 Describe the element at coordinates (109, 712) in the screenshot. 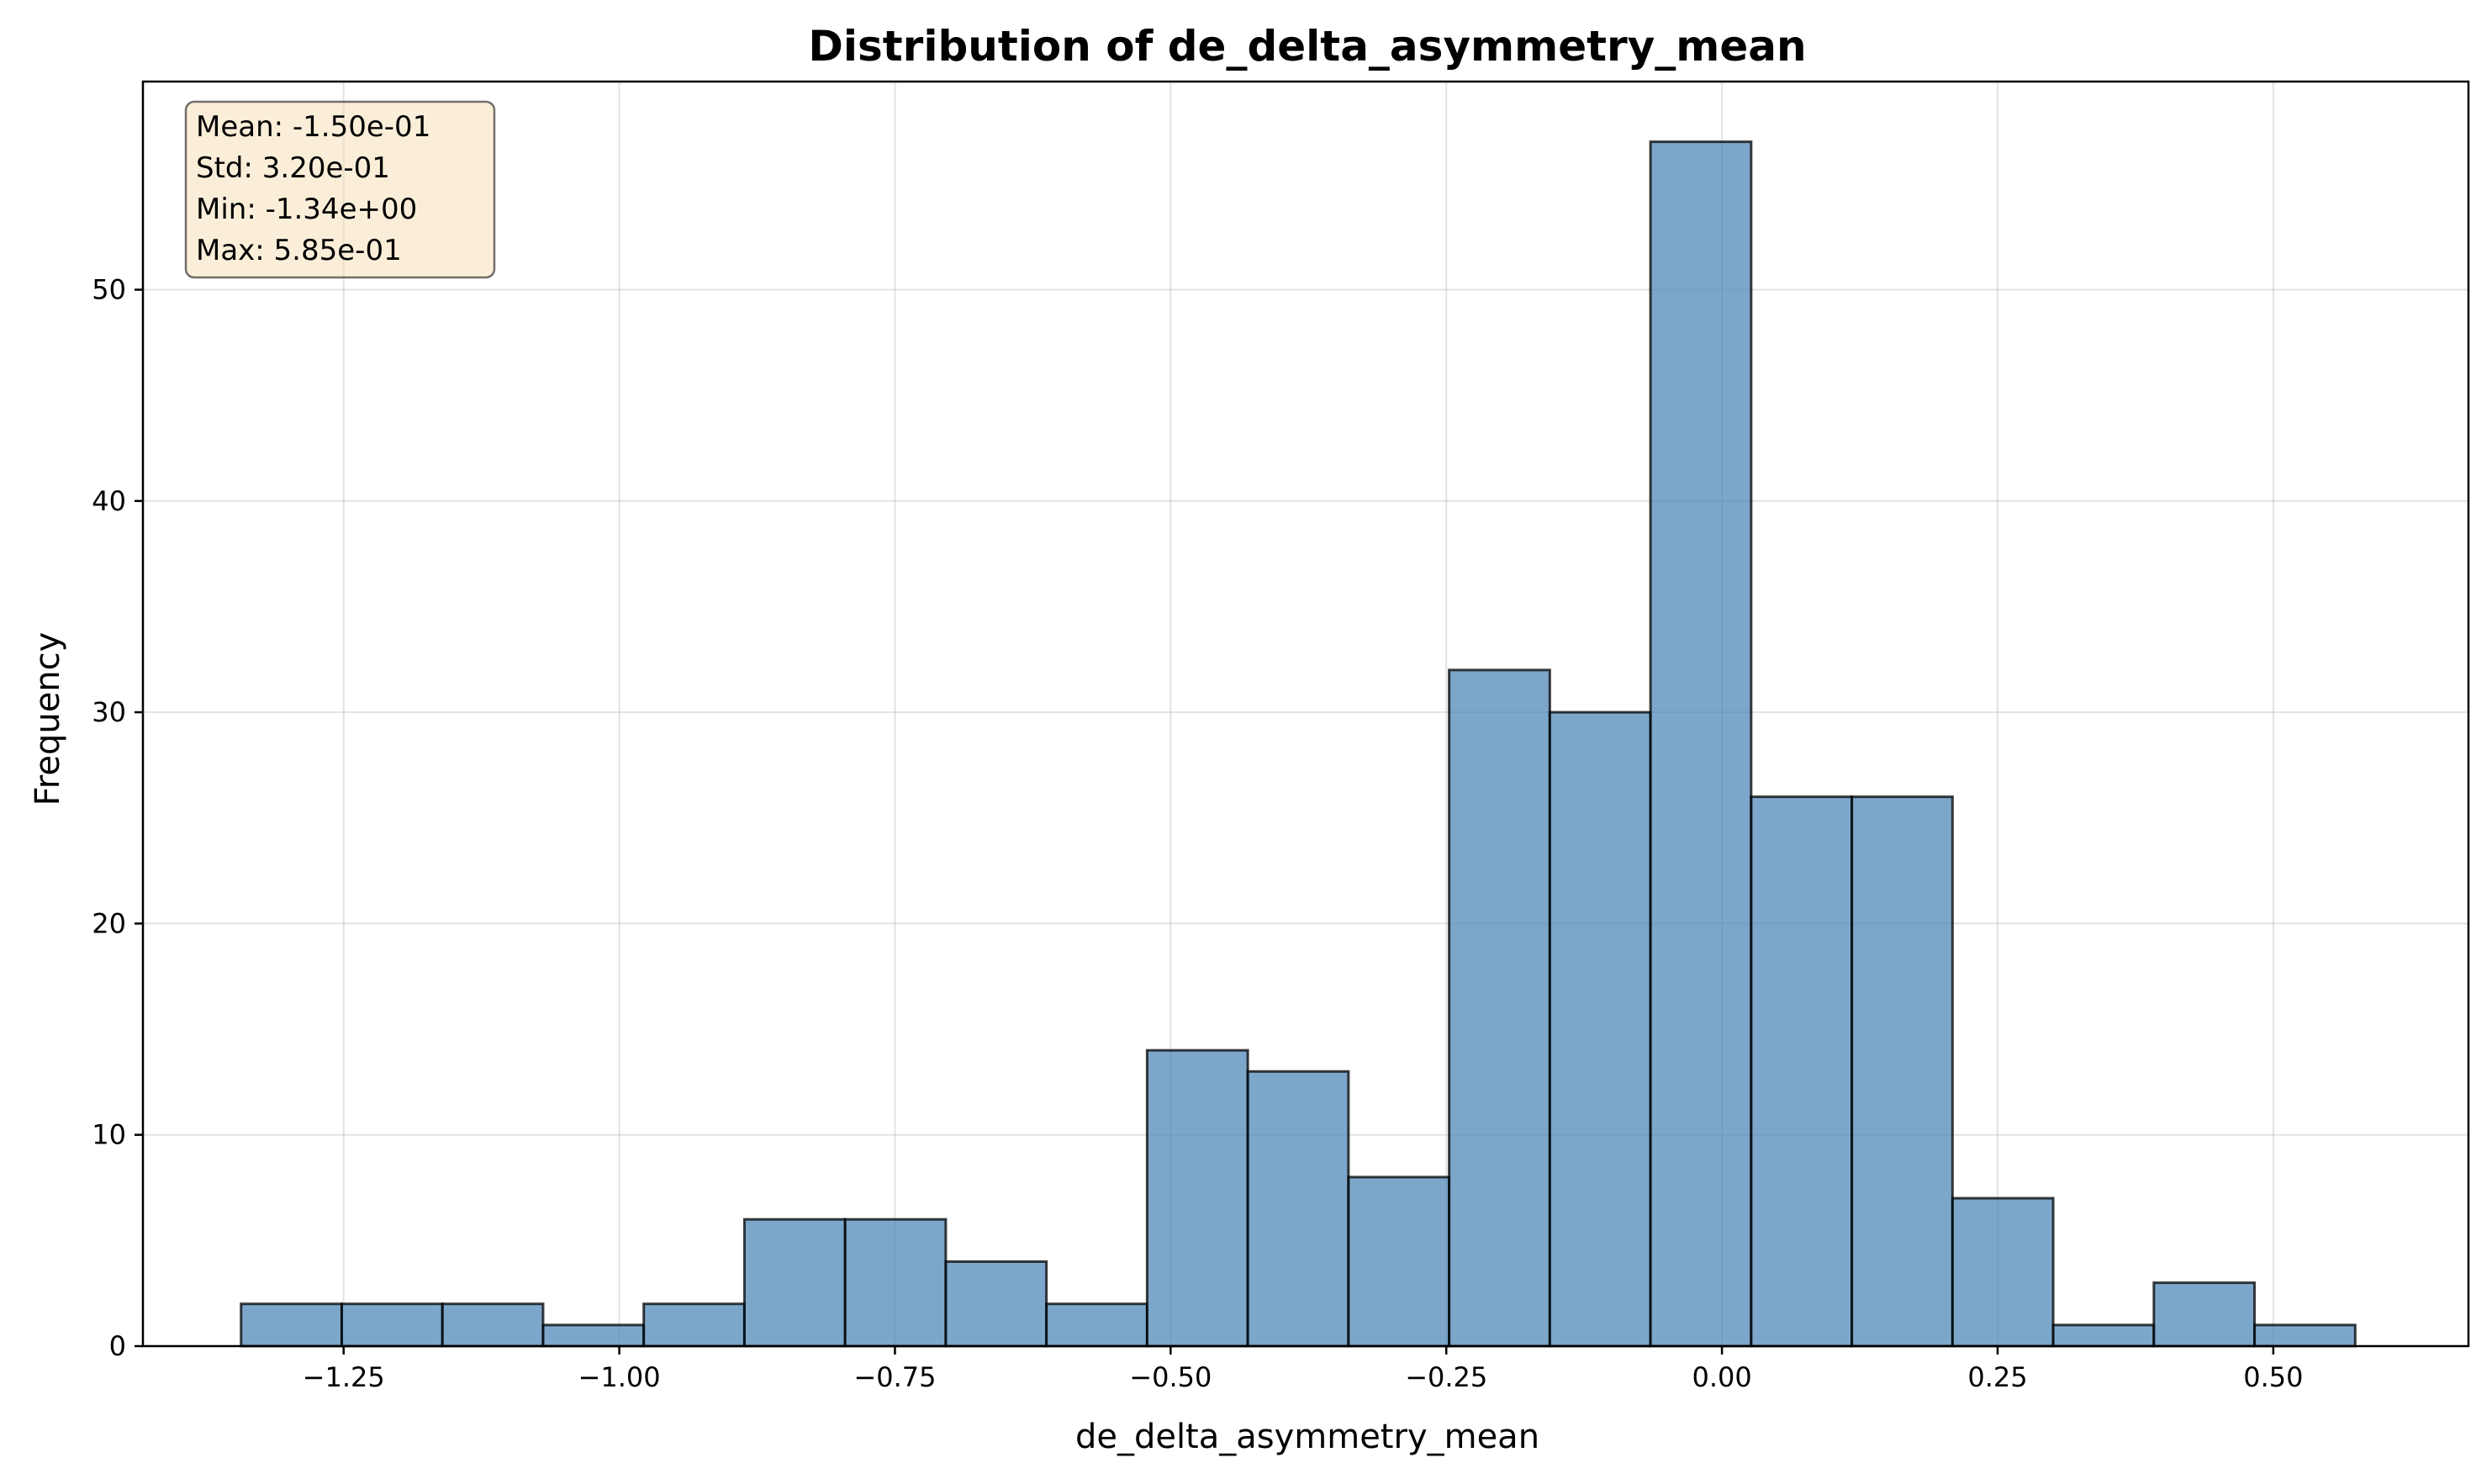

I see `y-tick-label: 30` at that location.